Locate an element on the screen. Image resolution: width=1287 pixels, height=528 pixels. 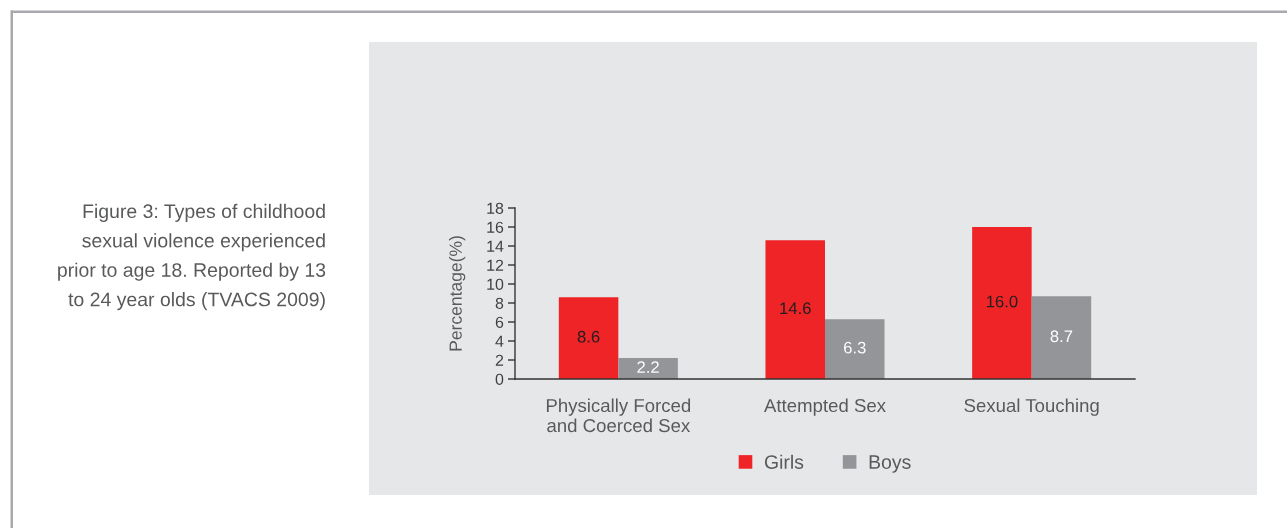
data-label: 16.0 is located at coordinates (1002, 301).